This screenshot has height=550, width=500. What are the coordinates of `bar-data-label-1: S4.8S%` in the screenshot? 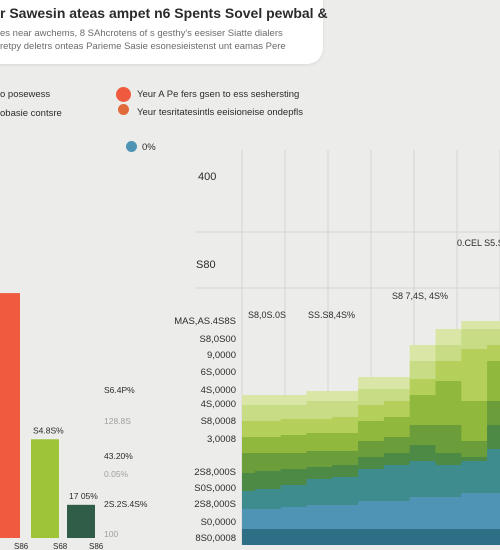 It's located at (48, 430).